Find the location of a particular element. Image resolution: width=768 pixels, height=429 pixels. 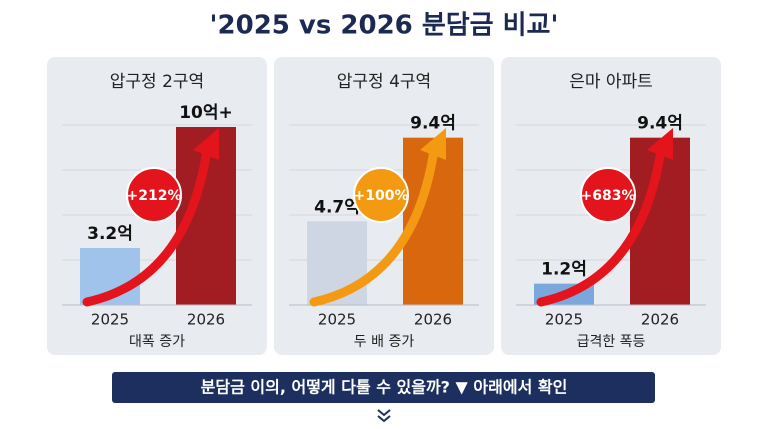

value-label: 3.2억 is located at coordinates (110, 234).